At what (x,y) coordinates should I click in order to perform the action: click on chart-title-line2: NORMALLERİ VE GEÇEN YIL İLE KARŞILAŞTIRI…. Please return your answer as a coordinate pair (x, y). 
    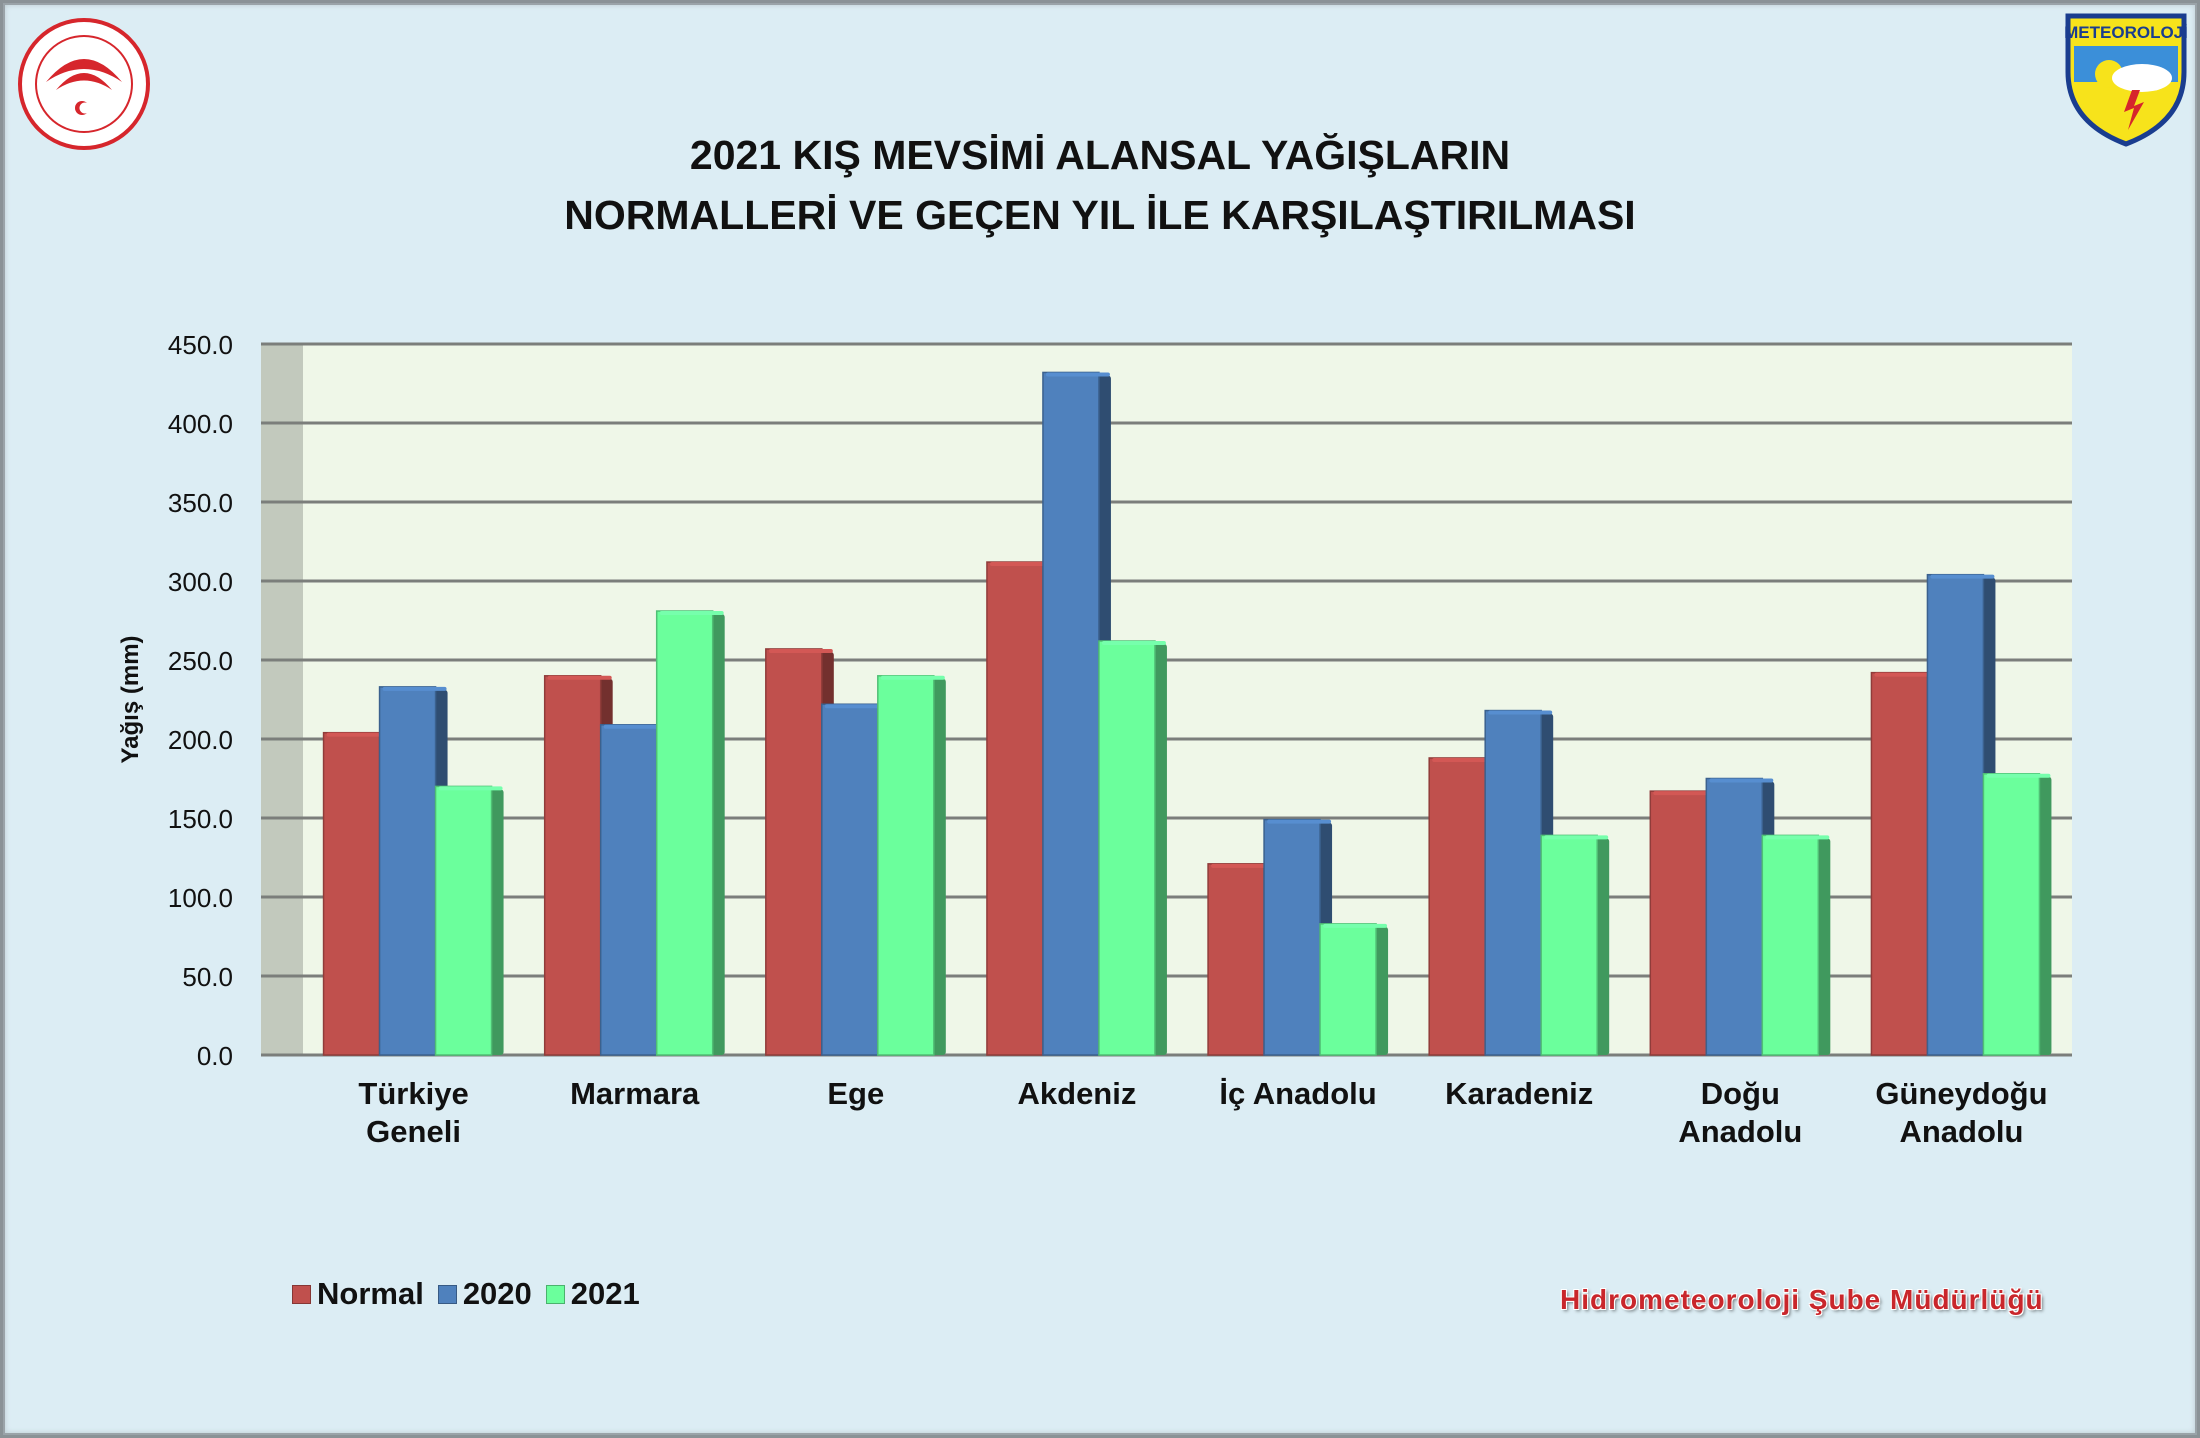
    Looking at the image, I should click on (1100, 215).